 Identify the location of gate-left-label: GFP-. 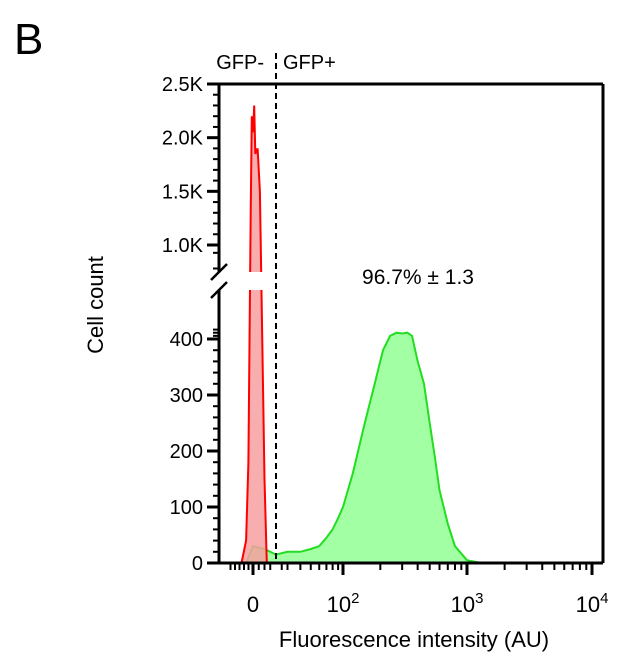
(240, 63).